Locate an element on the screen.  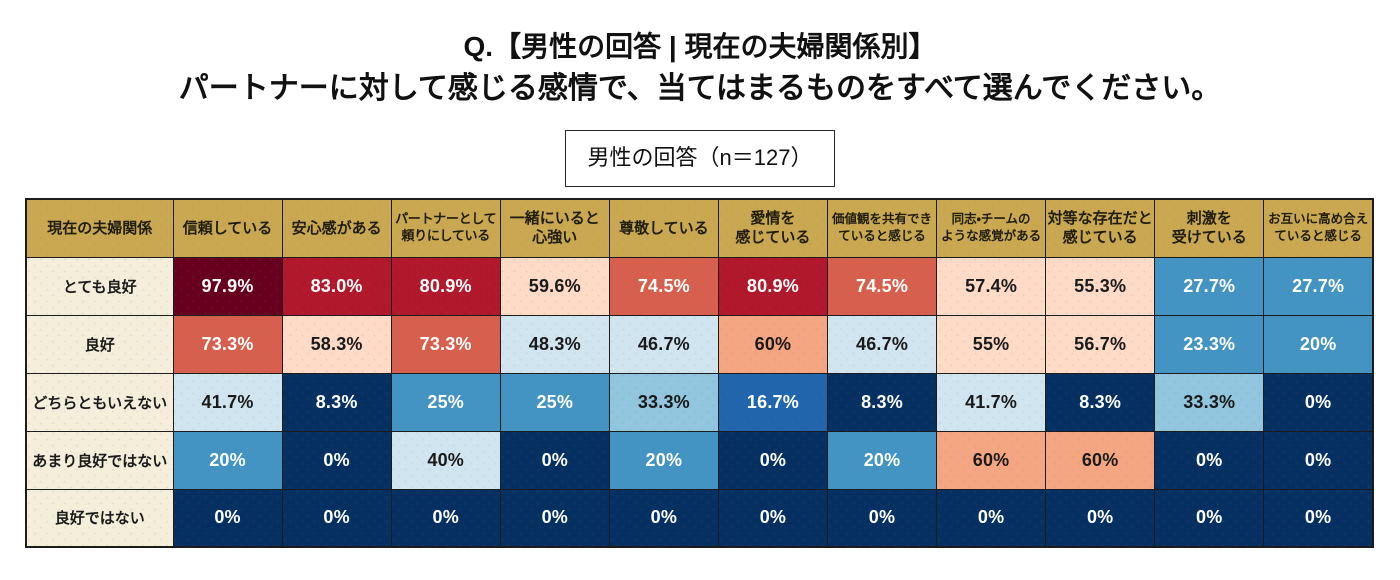
header-label-line: お互いに高め合え is located at coordinates (1318, 219).